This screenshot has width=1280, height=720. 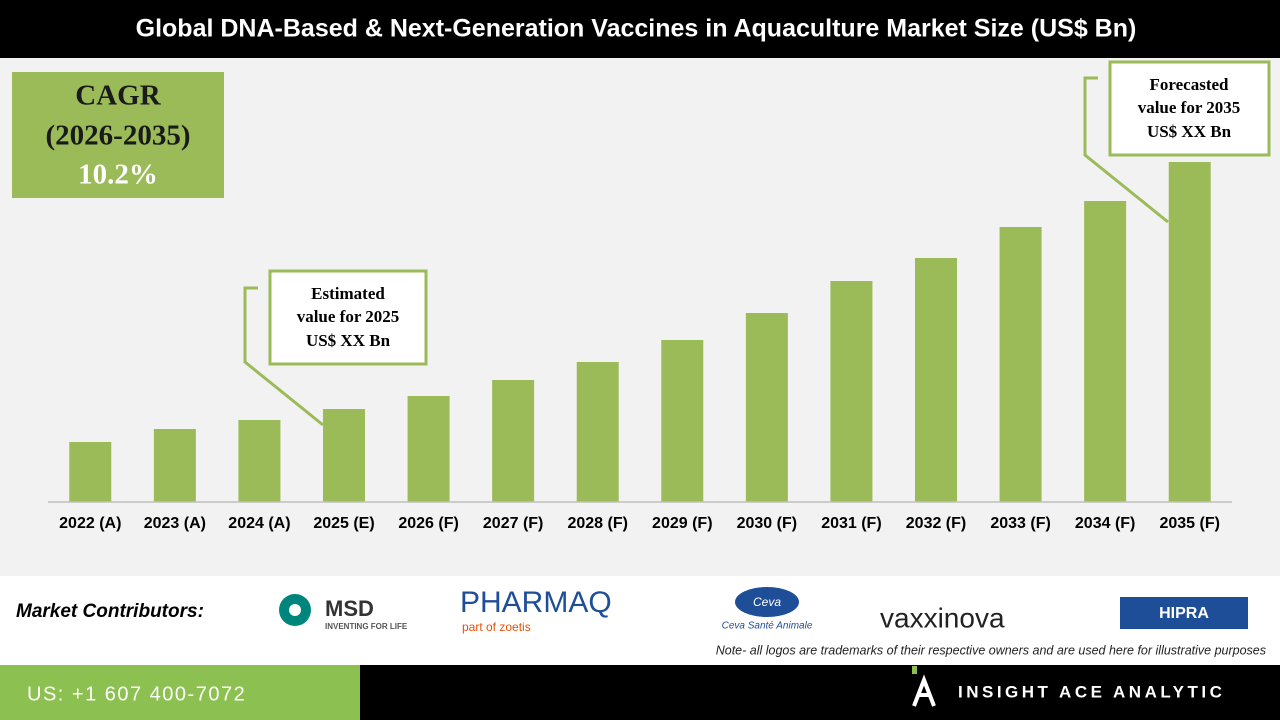 What do you see at coordinates (110, 611) in the screenshot?
I see `contributors-label: Market Contributors:` at bounding box center [110, 611].